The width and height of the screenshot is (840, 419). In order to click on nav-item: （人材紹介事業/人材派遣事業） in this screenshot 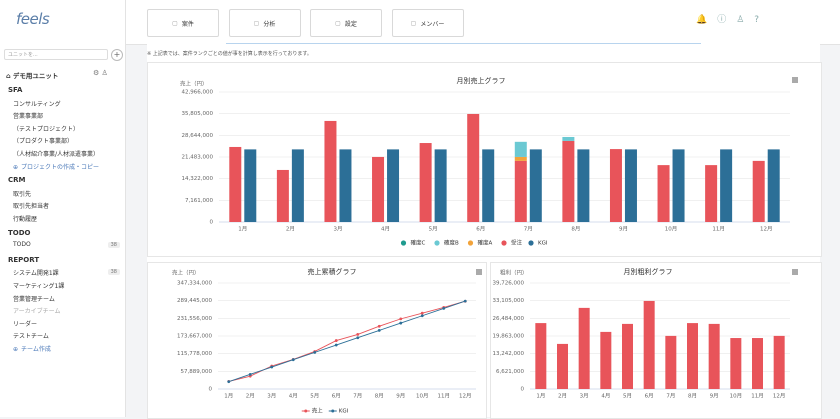, I will do `click(56, 153)`.